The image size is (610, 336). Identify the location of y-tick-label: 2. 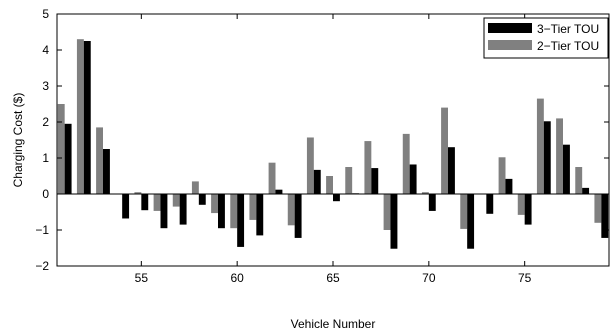
(45, 122).